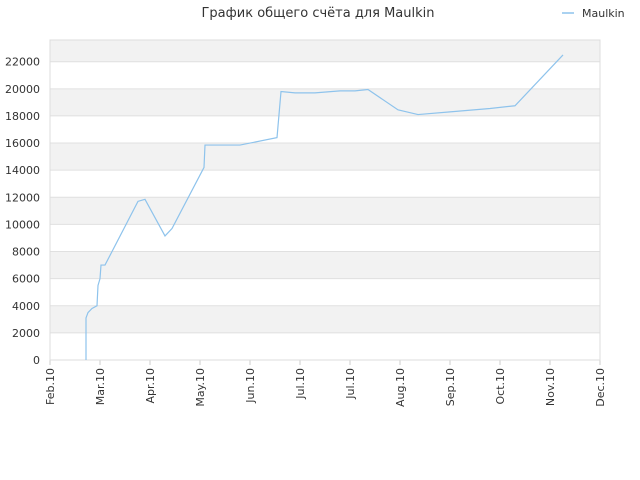 The image size is (640, 480). Describe the element at coordinates (250, 386) in the screenshot. I see `x-tick-label: Jun.10` at that location.